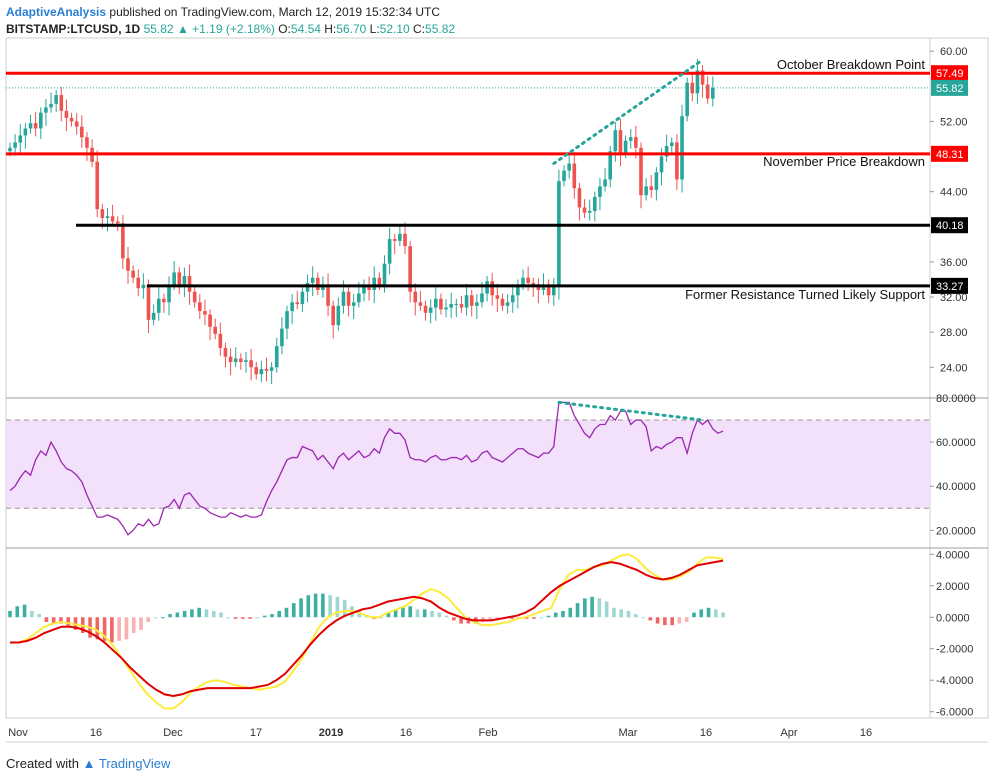  What do you see at coordinates (330, 29) in the screenshot?
I see `high-label: H:` at bounding box center [330, 29].